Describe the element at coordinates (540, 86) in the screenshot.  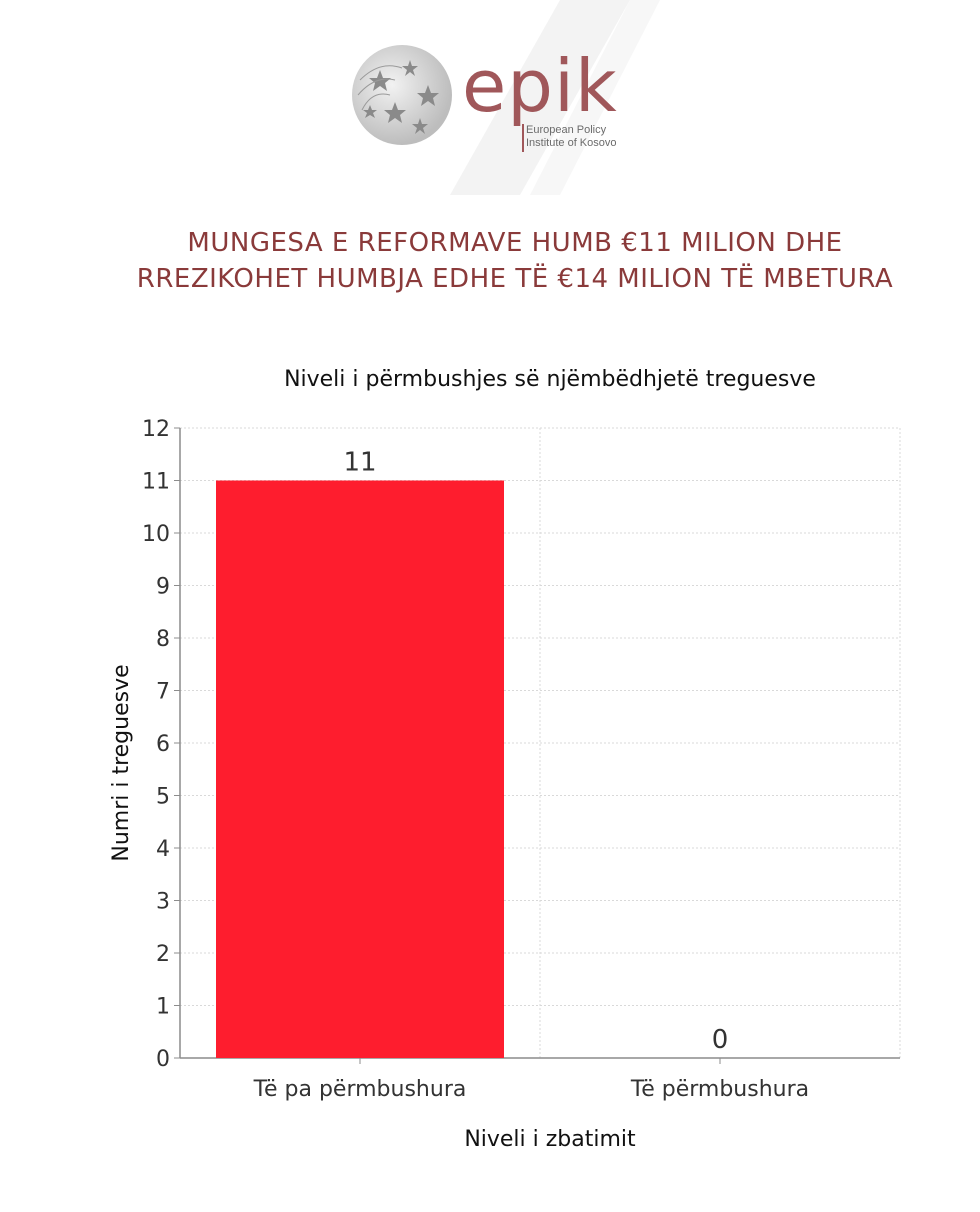
I see `logo-wordmark: epik` at that location.